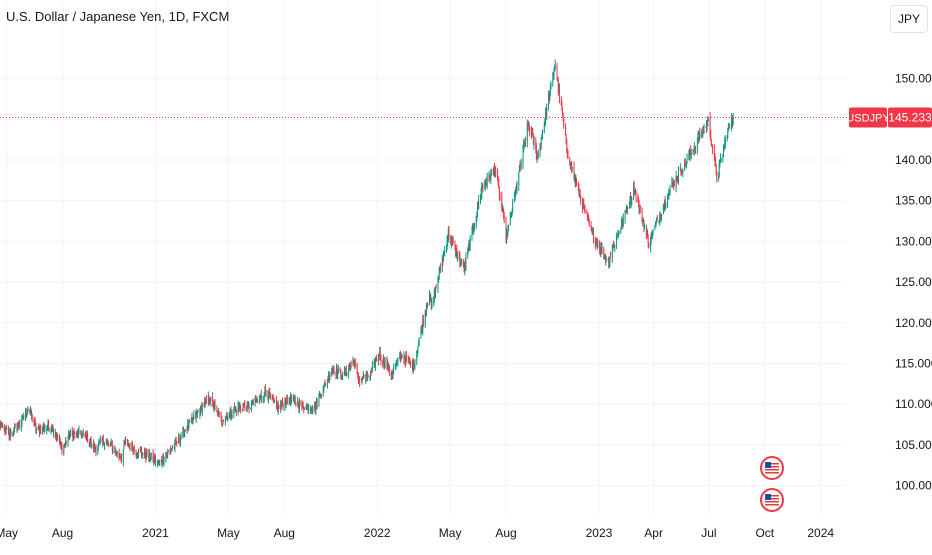 Image resolution: width=932 pixels, height=555 pixels. Describe the element at coordinates (868, 118) in the screenshot. I see `price-tag-symbol: USDJPY` at that location.